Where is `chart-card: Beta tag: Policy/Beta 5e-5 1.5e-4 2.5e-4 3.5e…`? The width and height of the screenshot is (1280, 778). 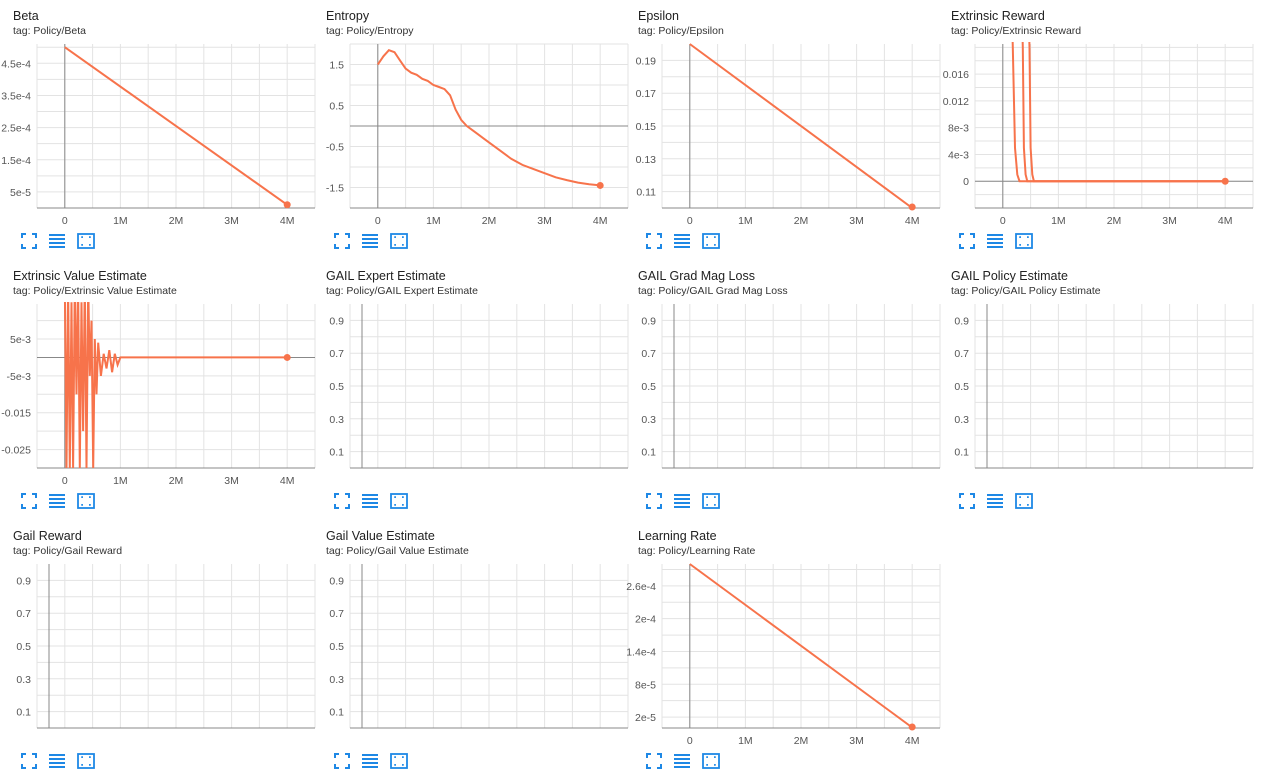 chart-card: Beta tag: Policy/Beta 5e-5 1.5e-4 2.5e-4 3.5e… is located at coordinates (158, 129).